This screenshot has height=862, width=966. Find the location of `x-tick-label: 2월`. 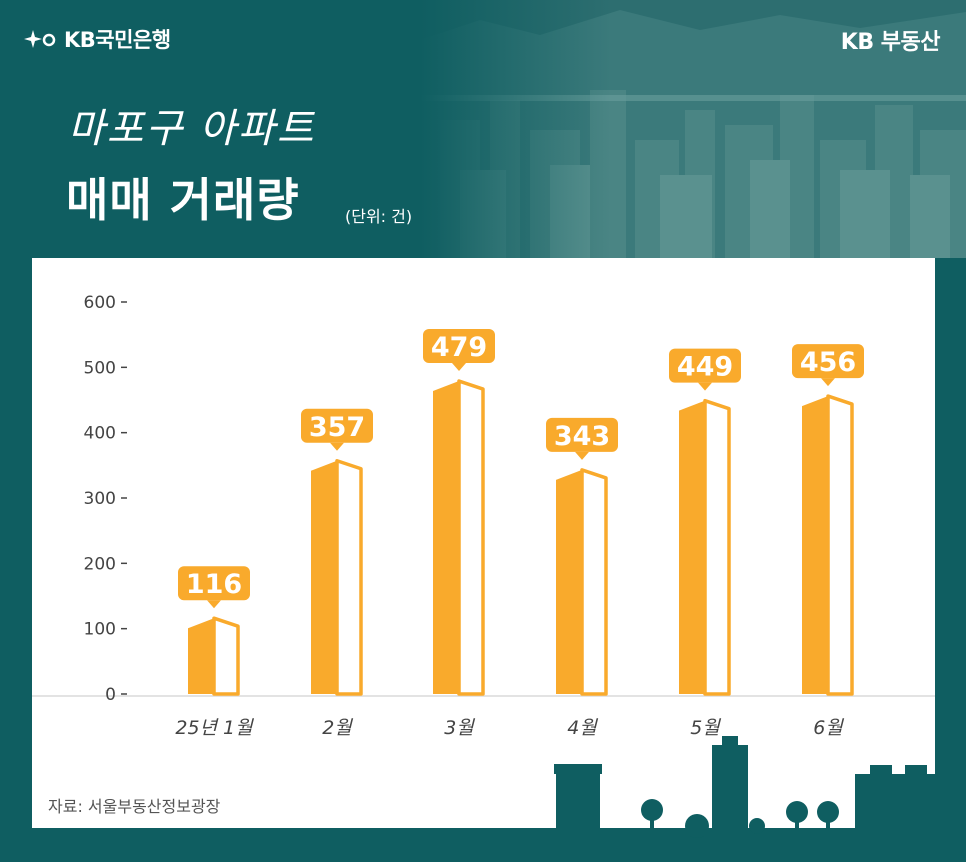

x-tick-label: 2월 is located at coordinates (337, 728).